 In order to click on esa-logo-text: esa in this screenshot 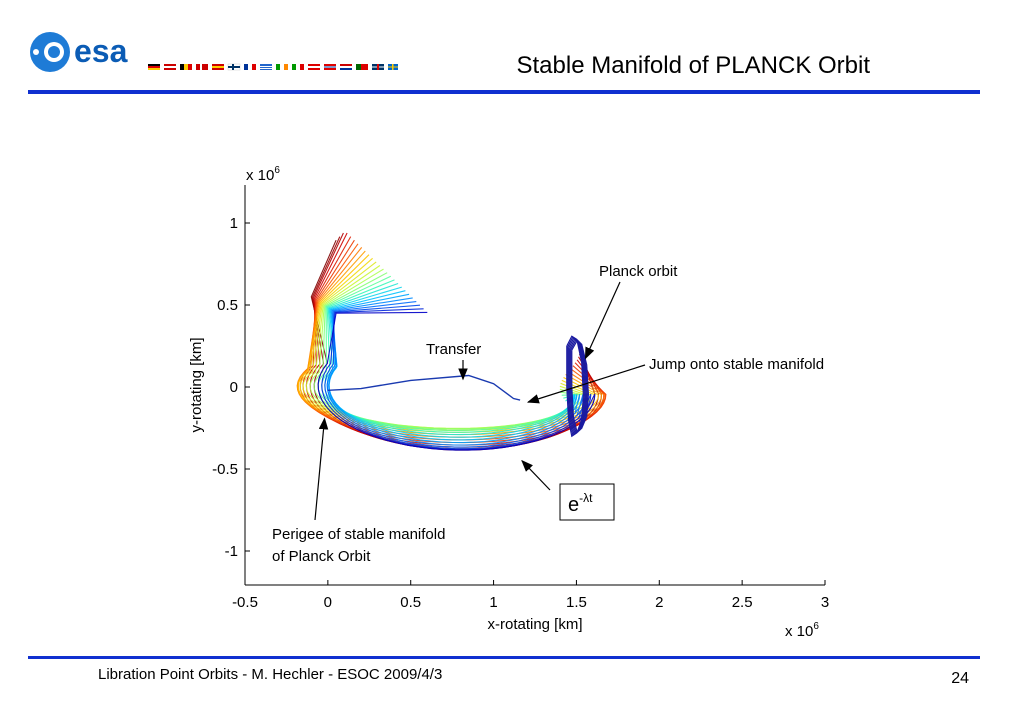, I will do `click(101, 51)`.